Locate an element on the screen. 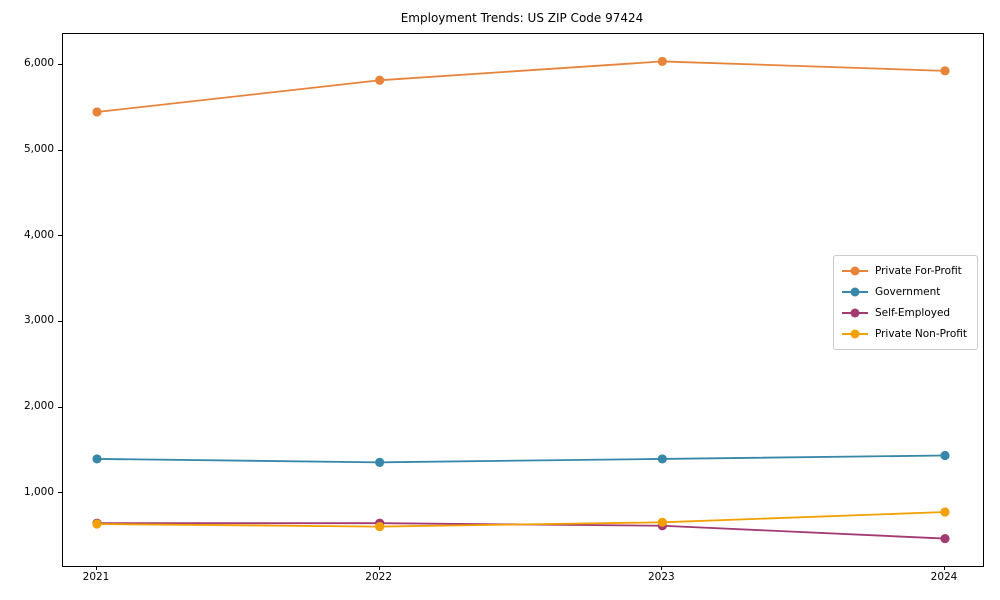  x-tick-label: 2022 is located at coordinates (379, 577).